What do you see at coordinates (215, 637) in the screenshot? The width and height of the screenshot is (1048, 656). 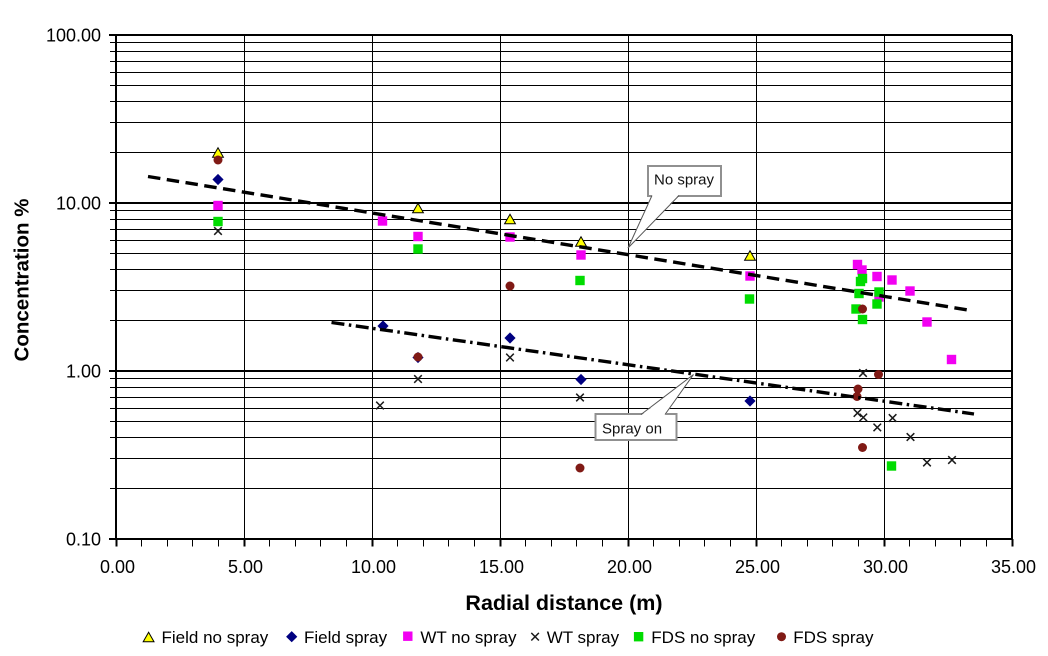 I see `svg-text: Field no spray` at bounding box center [215, 637].